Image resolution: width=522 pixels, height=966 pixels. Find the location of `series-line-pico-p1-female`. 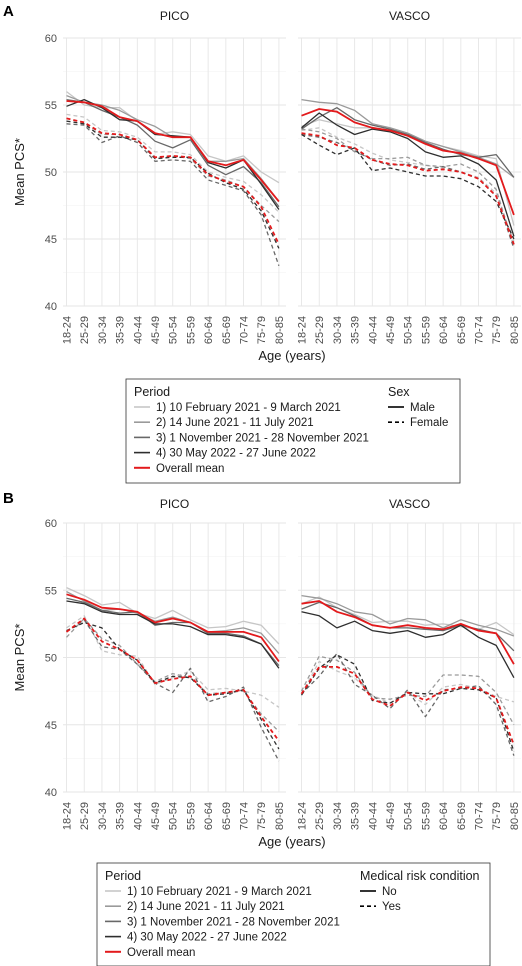

series-line-pico-p1-female is located at coordinates (173, 163).